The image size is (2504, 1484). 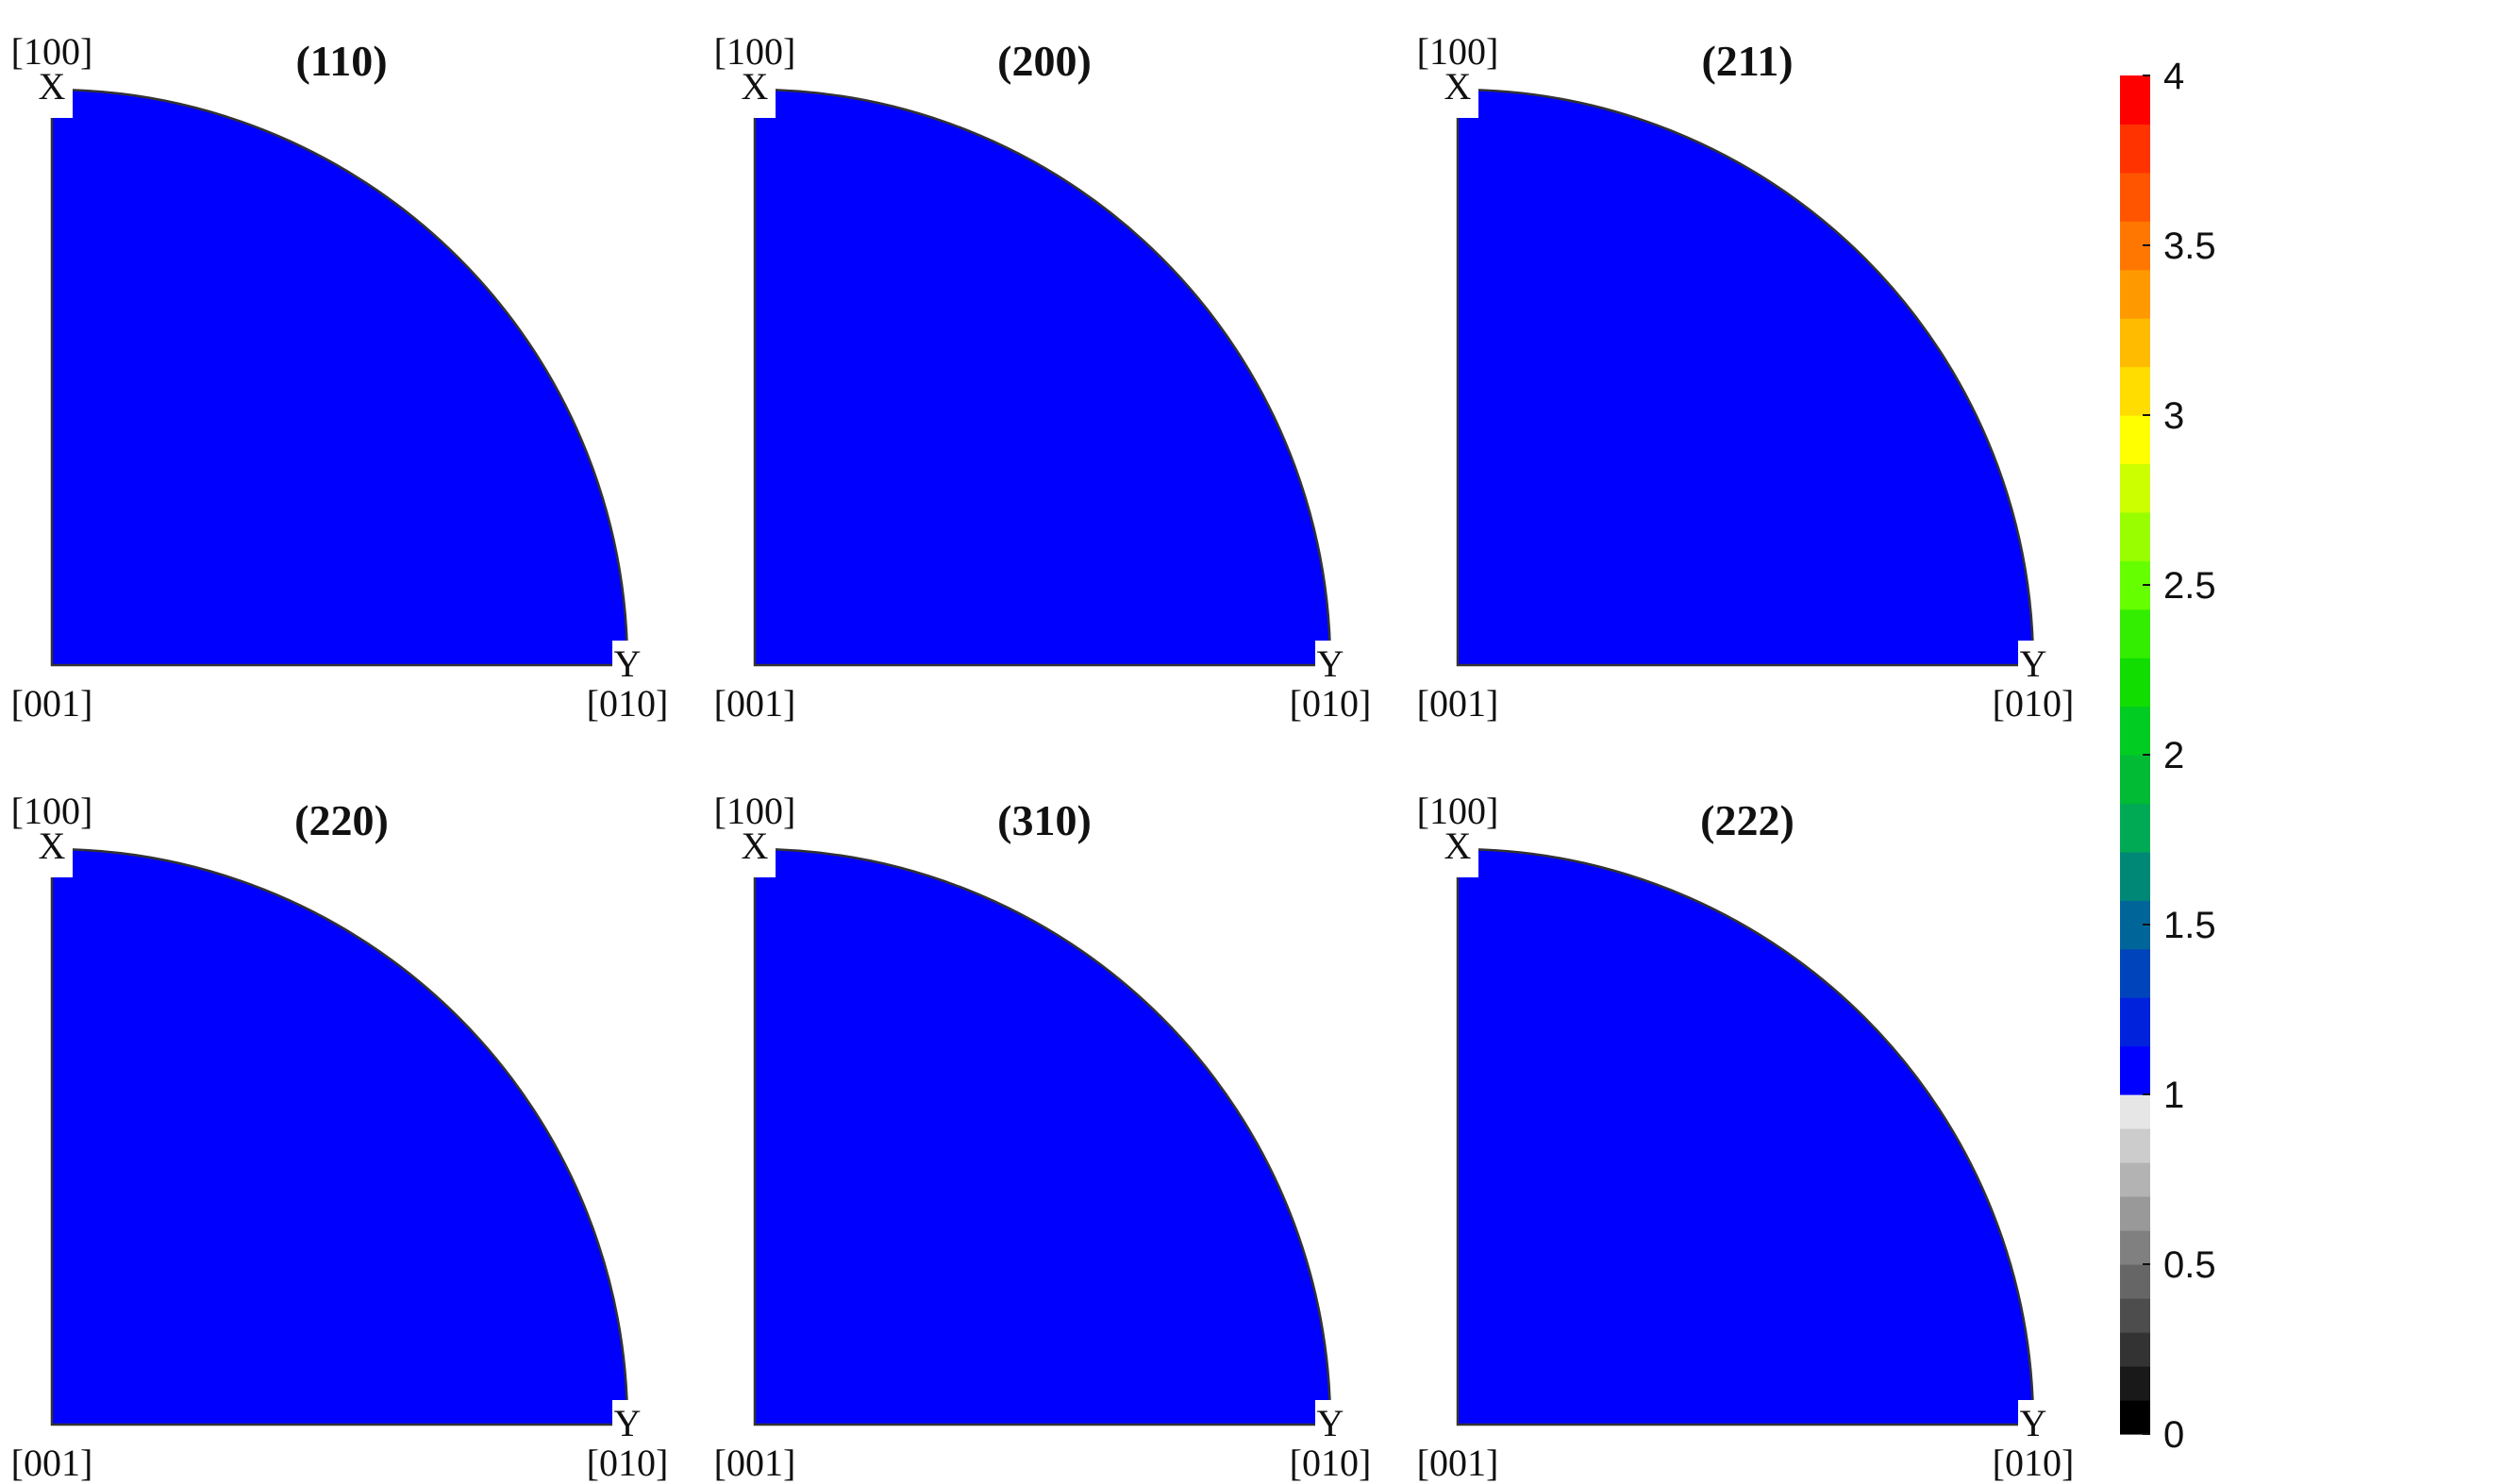 What do you see at coordinates (1747, 820) in the screenshot?
I see `panel-title: (222)` at bounding box center [1747, 820].